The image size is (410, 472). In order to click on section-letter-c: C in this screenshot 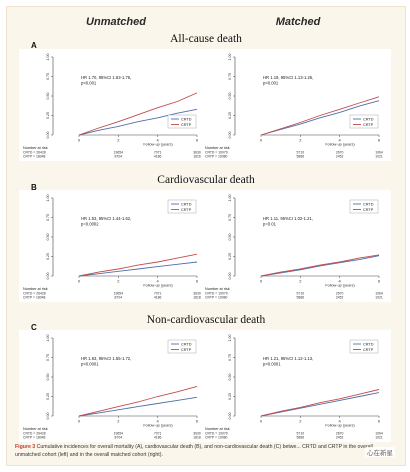, I will do `click(34, 327)`.